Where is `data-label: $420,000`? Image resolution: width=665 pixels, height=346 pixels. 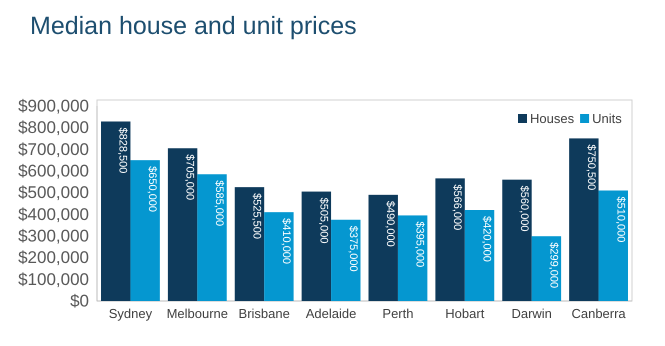
data-label: $420,000 is located at coordinates (486, 239).